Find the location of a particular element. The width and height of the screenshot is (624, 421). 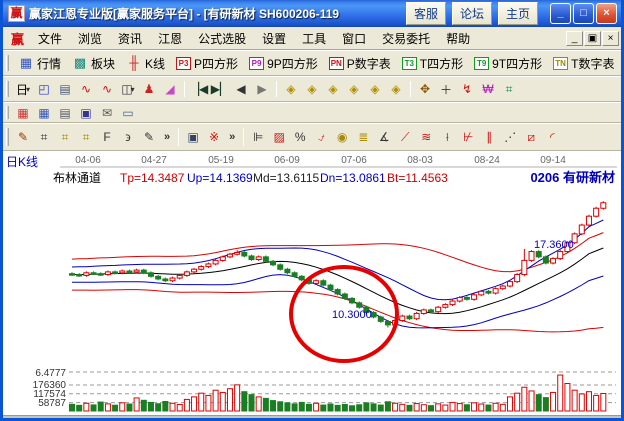

date-tick-label: 07-06 is located at coordinates (354, 160).